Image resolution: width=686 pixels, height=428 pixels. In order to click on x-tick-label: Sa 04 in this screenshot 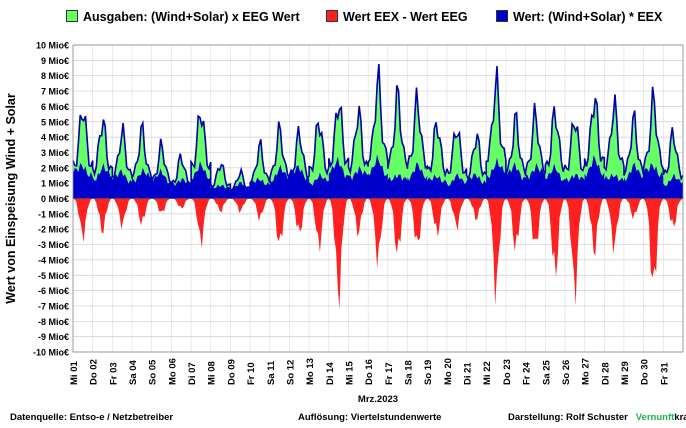, I will do `click(133, 372)`.